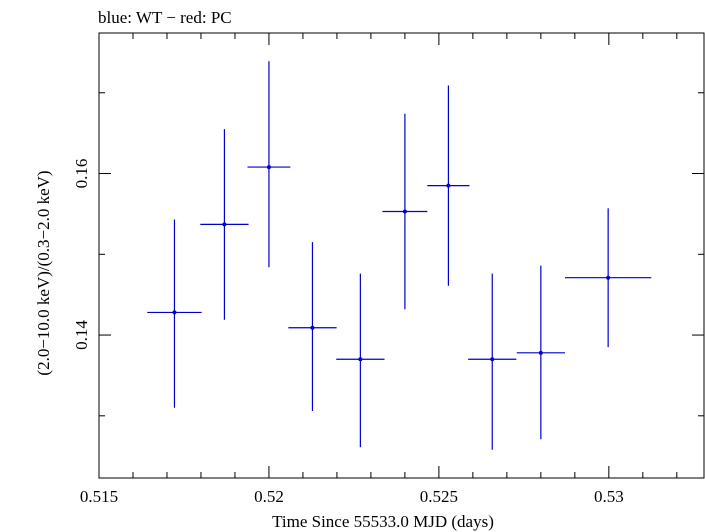  Describe the element at coordinates (439, 496) in the screenshot. I see `x-tick-label: 0.525` at that location.